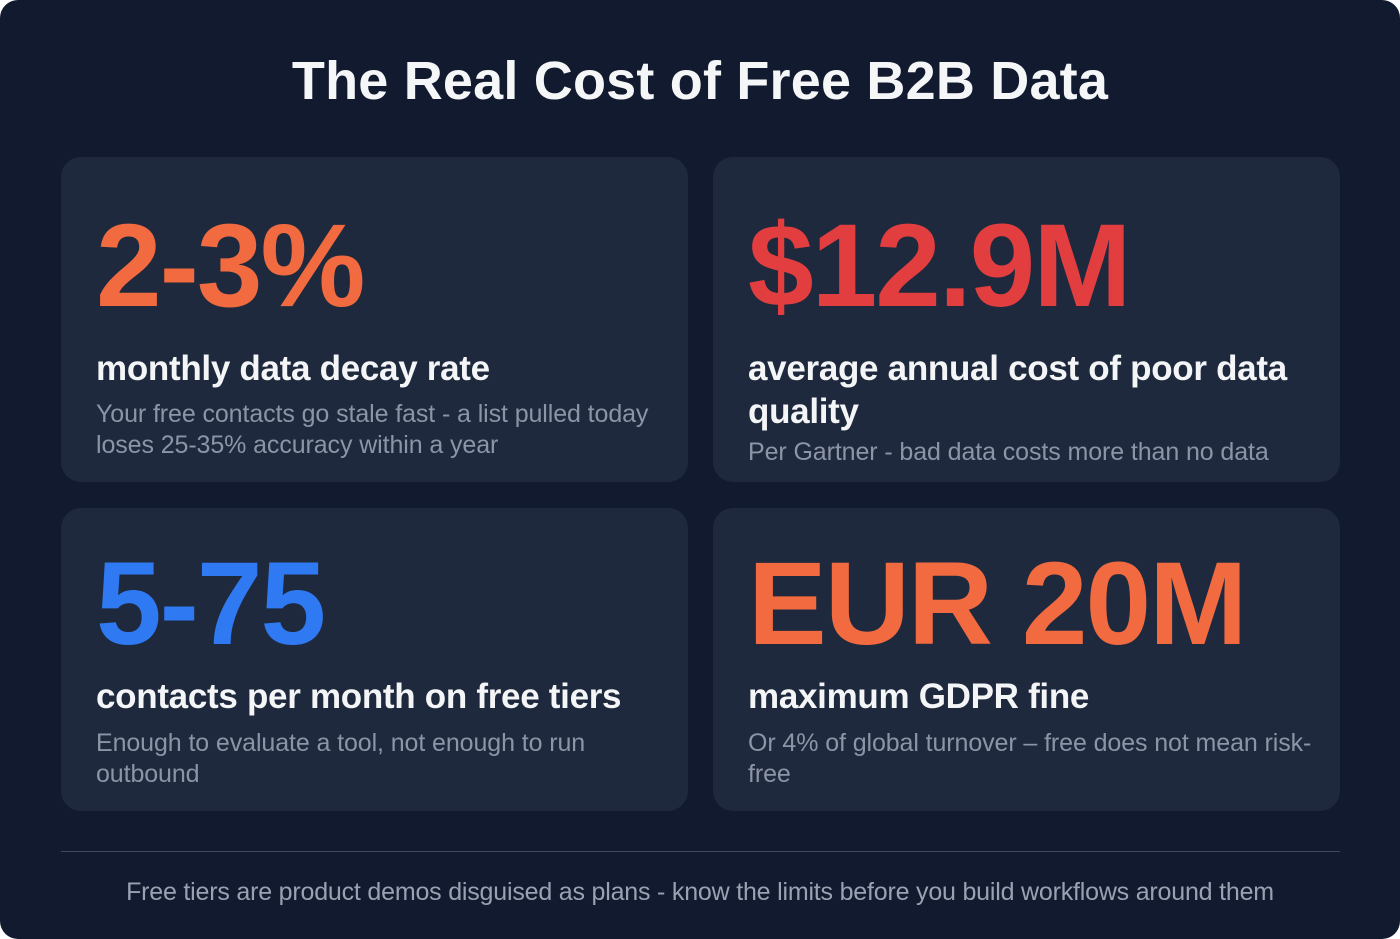  I want to click on footer-divider, so click(700, 851).